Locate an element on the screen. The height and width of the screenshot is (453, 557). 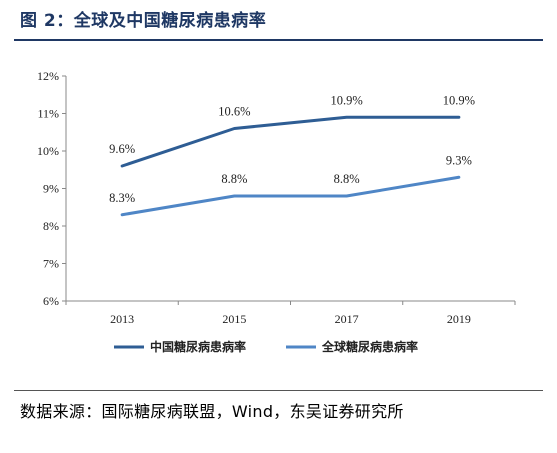
figure-title: 图 2：全球及中国糖尿病患病率 is located at coordinates (143, 21).